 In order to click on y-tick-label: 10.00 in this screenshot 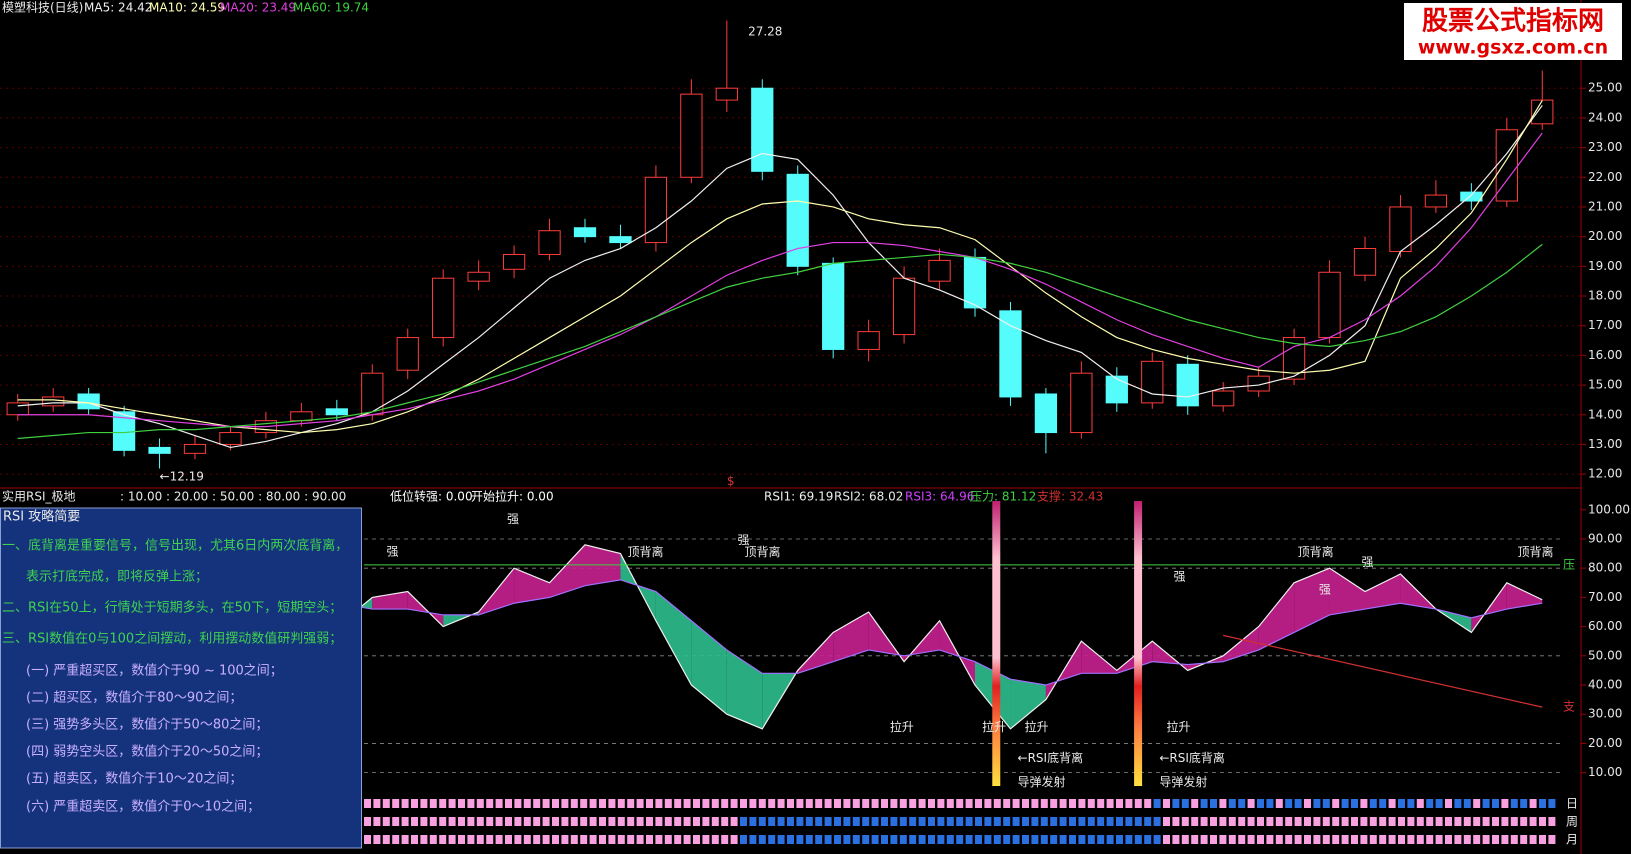, I will do `click(1605, 772)`.